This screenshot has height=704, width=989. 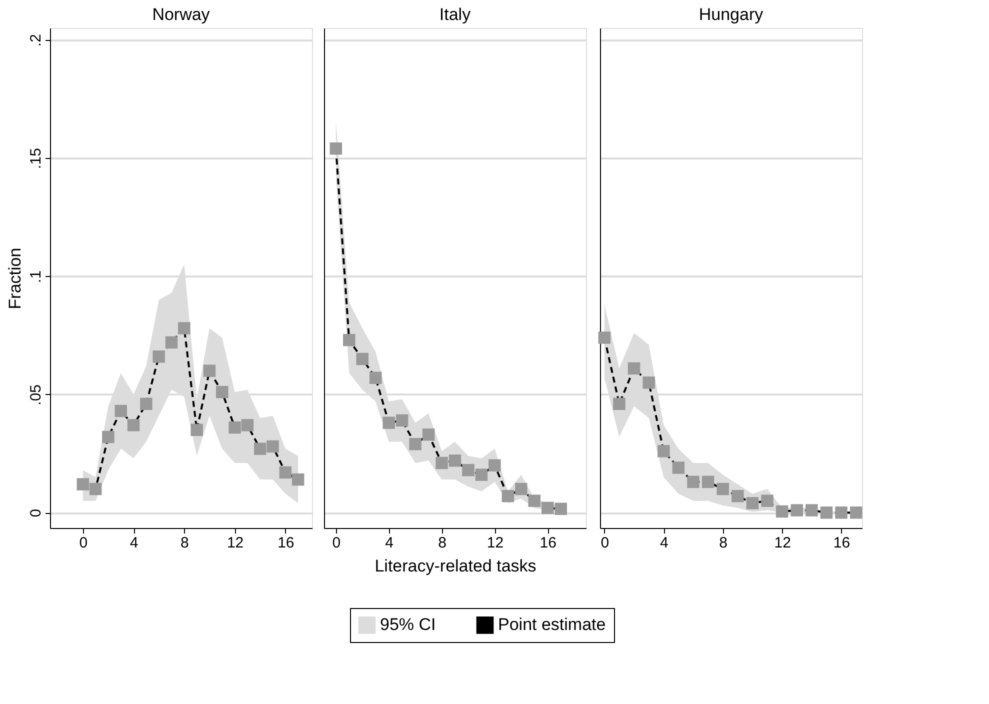 I want to click on y-tick-label: .15, so click(x=36, y=158).